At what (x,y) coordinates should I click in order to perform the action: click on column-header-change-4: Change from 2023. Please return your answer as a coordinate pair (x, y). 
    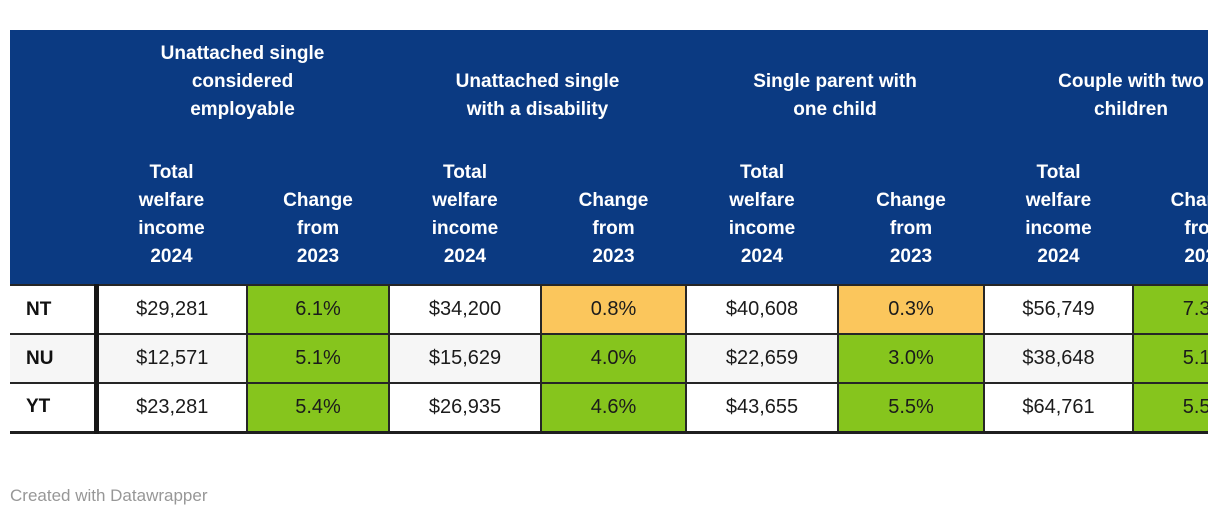
    Looking at the image, I should click on (1170, 205).